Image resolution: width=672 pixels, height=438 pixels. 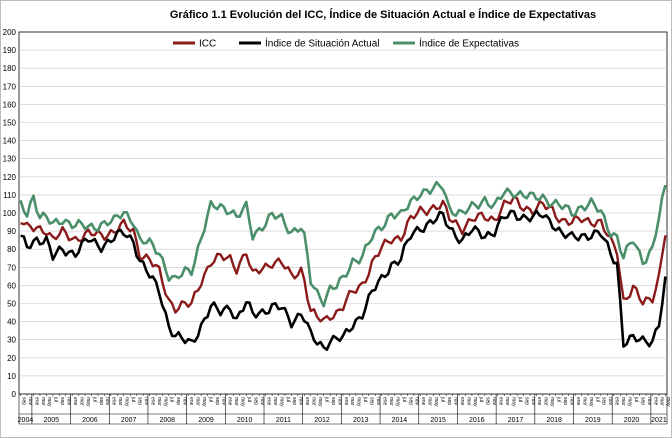 What do you see at coordinates (256, 401) in the screenshot?
I see `x-tick-label-24128: sep` at bounding box center [256, 401].